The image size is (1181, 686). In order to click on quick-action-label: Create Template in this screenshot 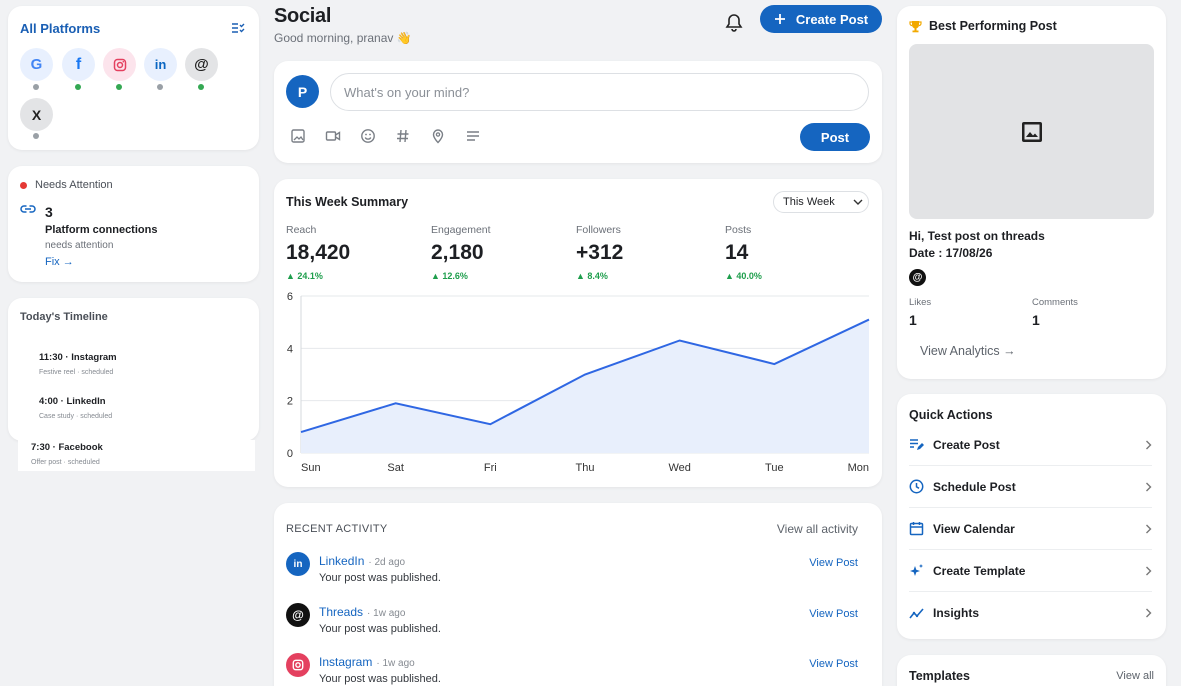, I will do `click(979, 570)`.